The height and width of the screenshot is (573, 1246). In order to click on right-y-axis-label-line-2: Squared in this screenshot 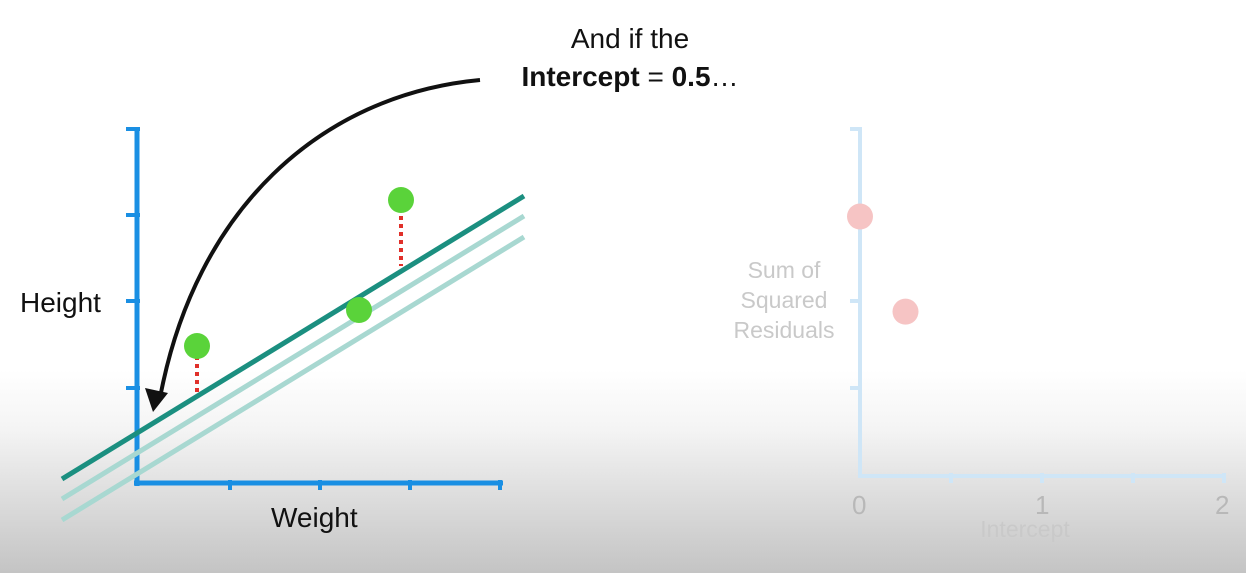, I will do `click(784, 300)`.